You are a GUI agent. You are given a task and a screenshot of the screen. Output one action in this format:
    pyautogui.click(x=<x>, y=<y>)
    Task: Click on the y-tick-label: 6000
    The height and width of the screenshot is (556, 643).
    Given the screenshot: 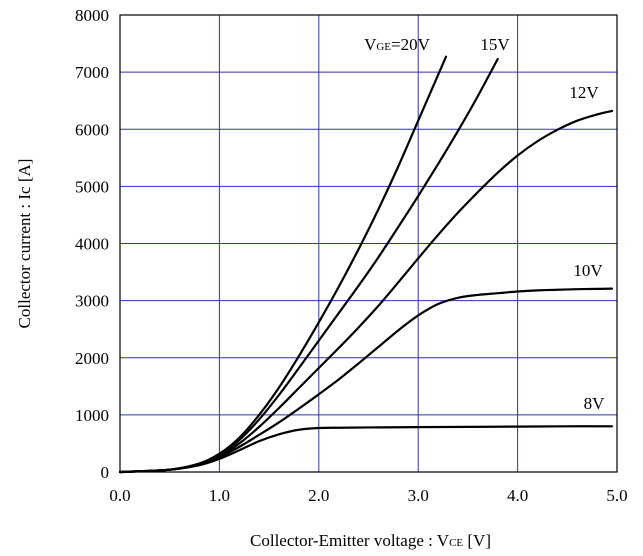 What is the action you would take?
    pyautogui.click(x=92, y=129)
    